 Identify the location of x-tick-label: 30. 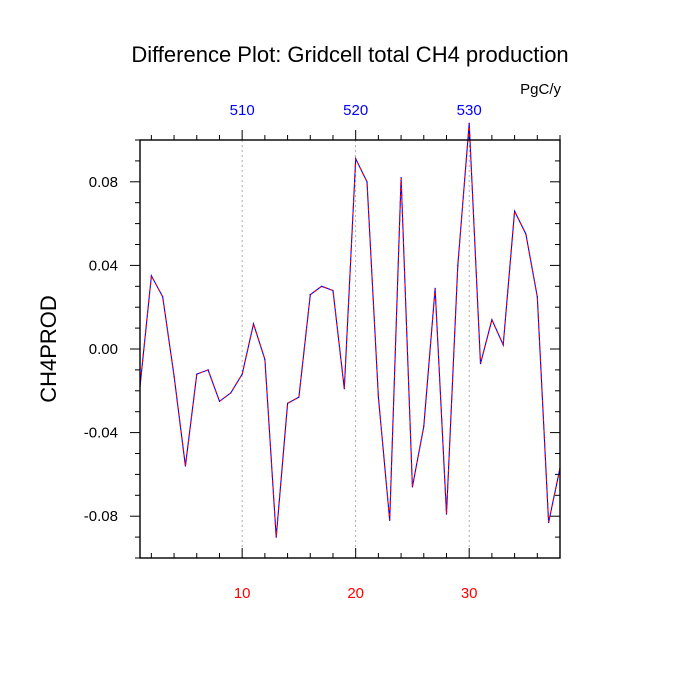
(469, 593).